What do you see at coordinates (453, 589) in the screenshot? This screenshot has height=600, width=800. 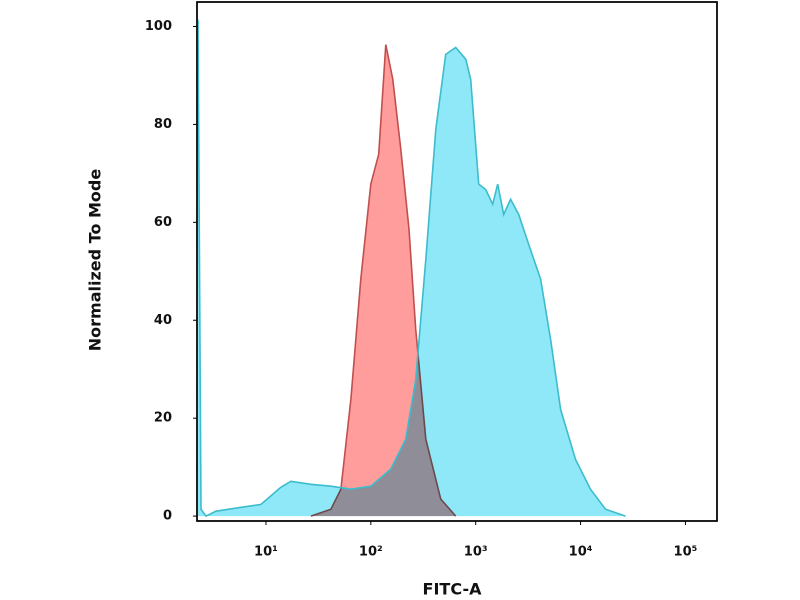 I see `x-axis-title: FITC-A` at bounding box center [453, 589].